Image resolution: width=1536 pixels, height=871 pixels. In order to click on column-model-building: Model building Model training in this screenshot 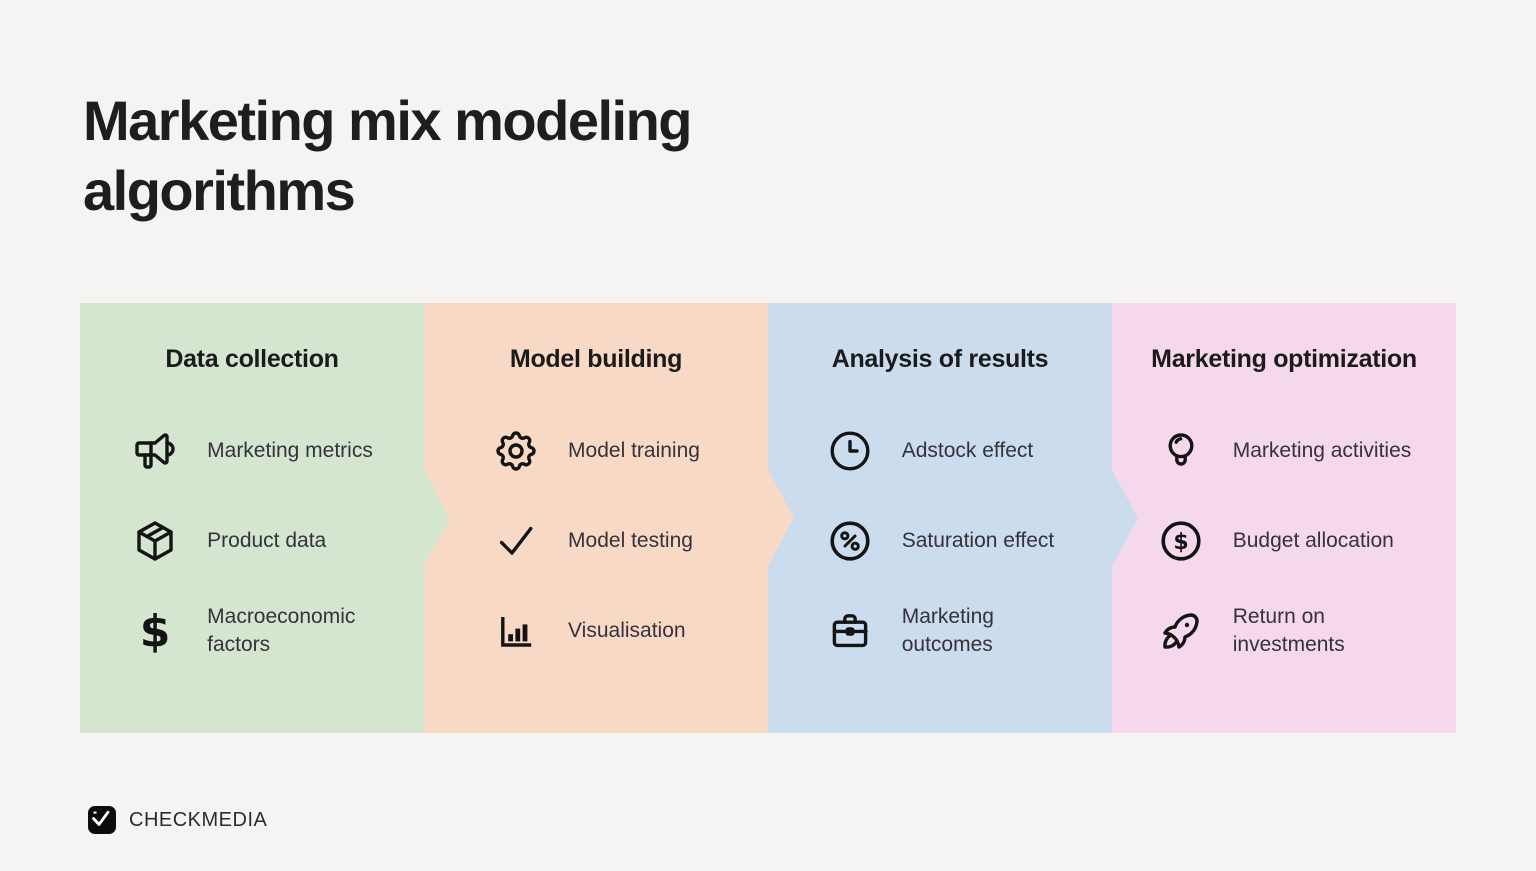, I will do `click(609, 518)`.